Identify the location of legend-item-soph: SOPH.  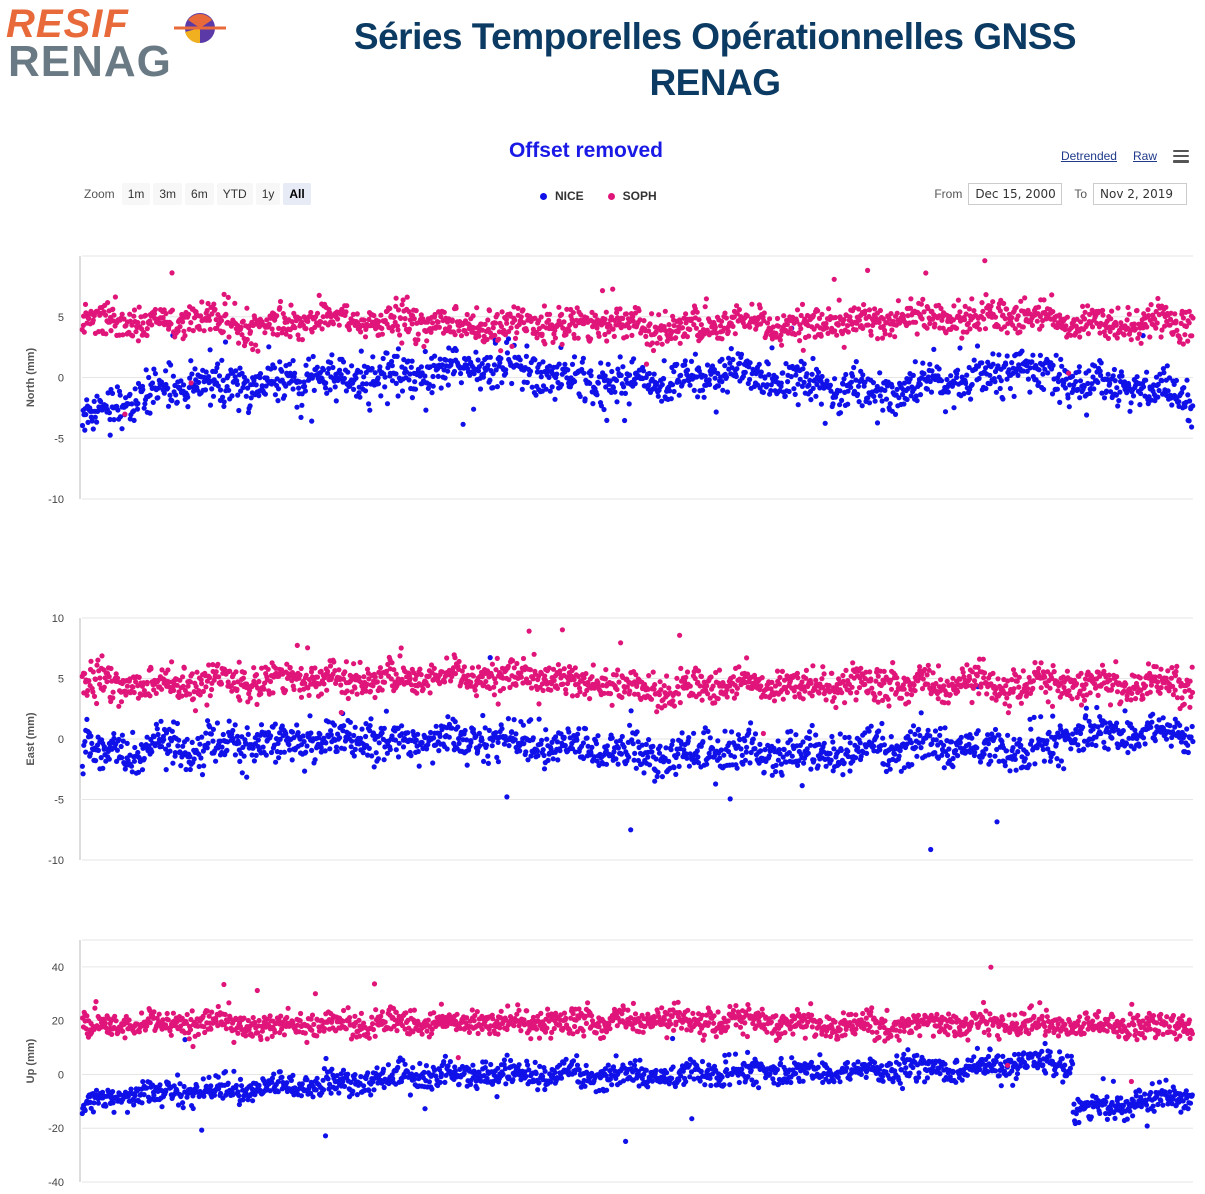
(632, 196).